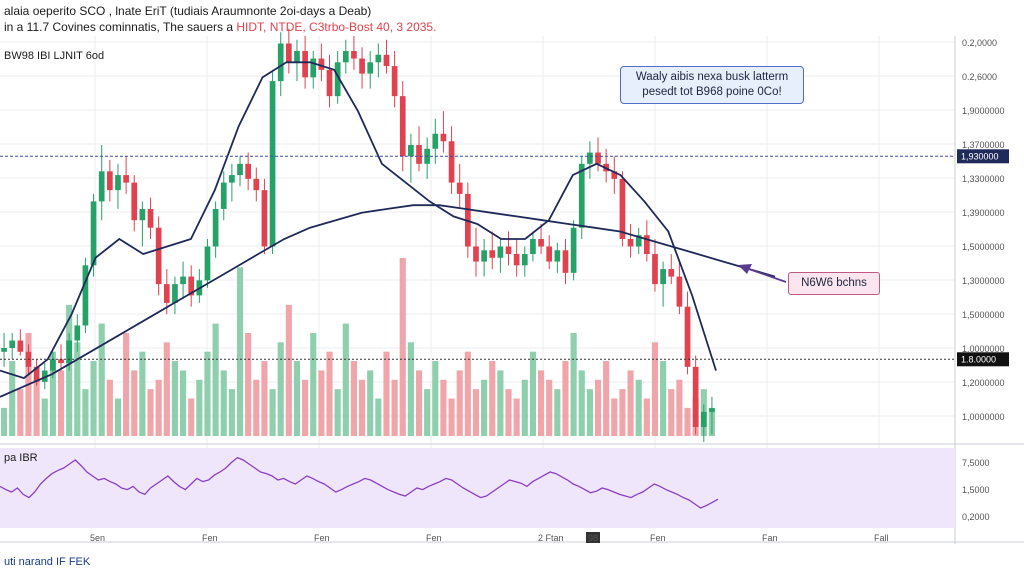 The image size is (1024, 576). I want to click on y-tick-label: 1,3300000, so click(983, 179).